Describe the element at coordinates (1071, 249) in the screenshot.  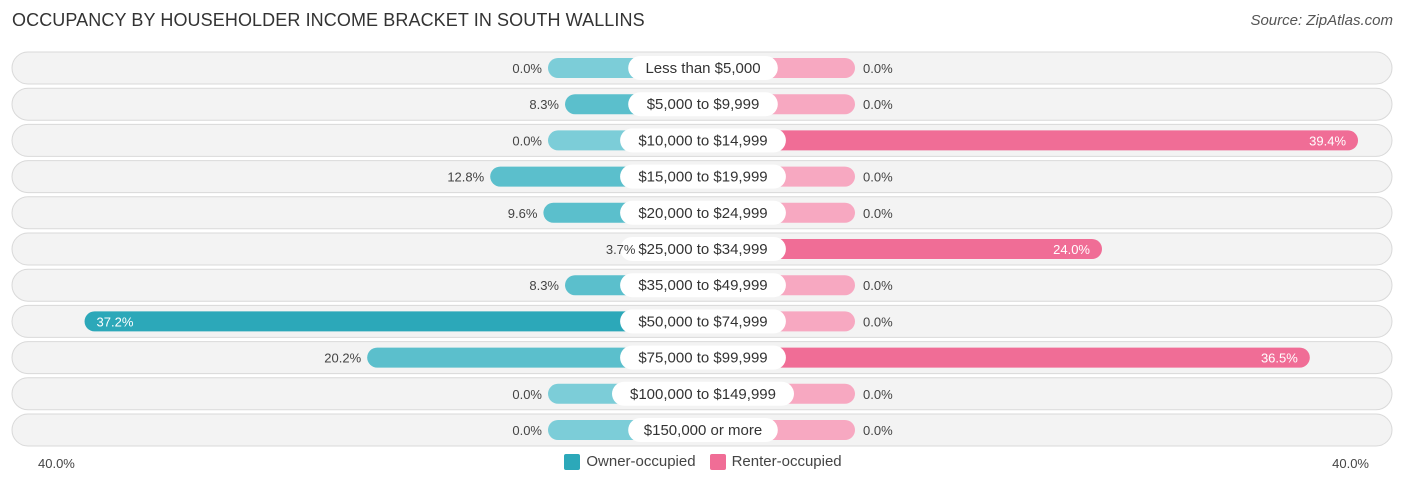
I see `renter-value-label: 24.0%` at that location.